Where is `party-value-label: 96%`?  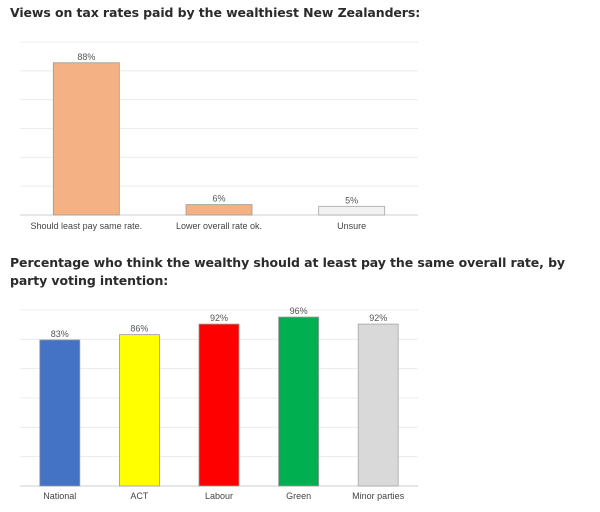 party-value-label: 96% is located at coordinates (299, 311).